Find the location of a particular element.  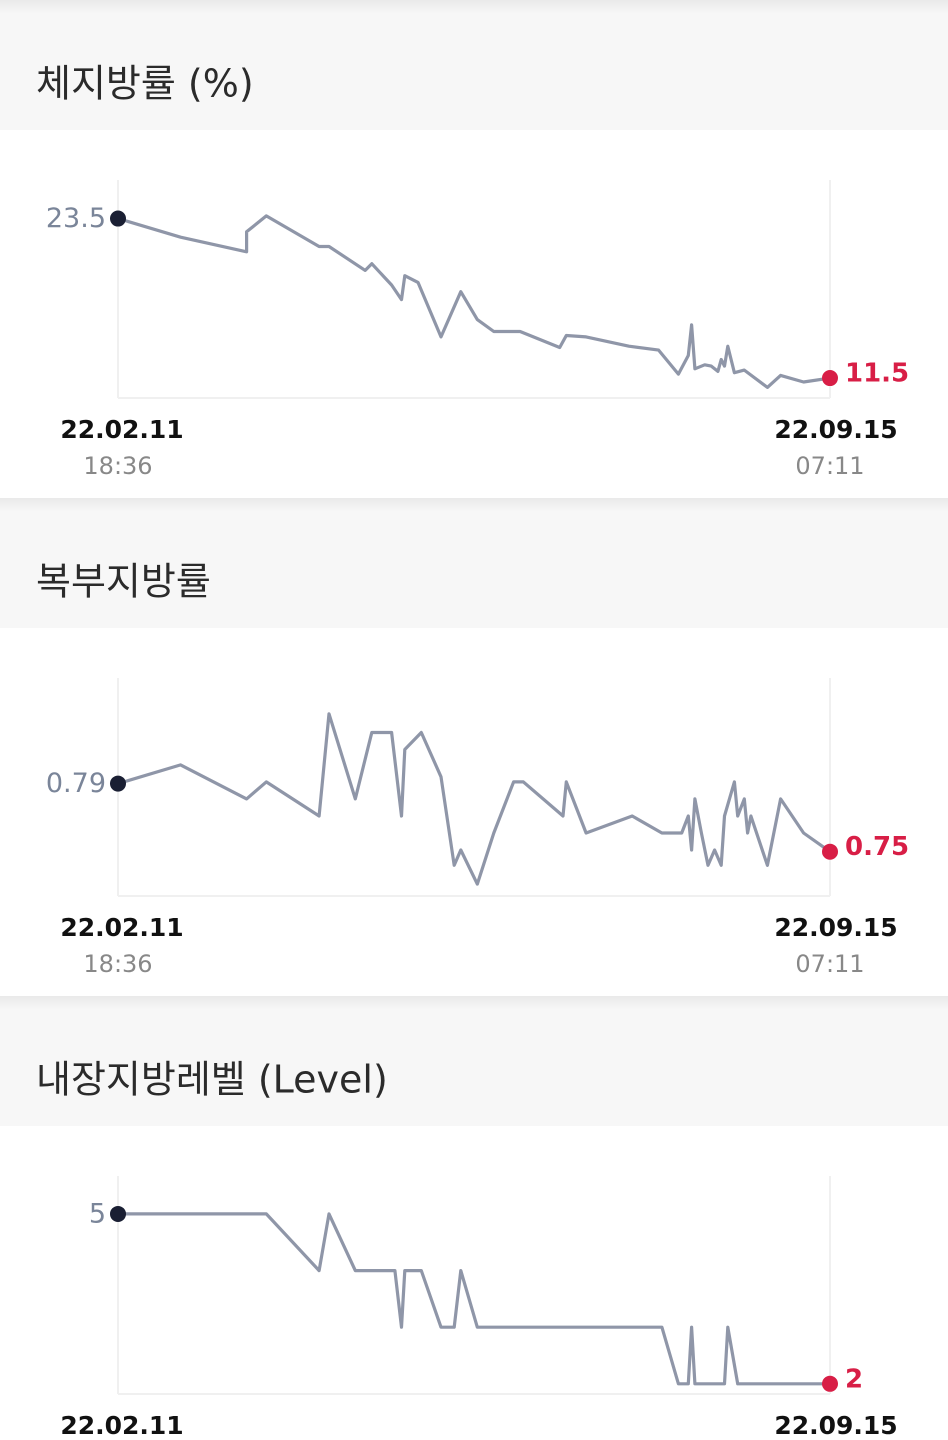

section-title: 내장지방레벨 (Level) is located at coordinates (212, 1080).